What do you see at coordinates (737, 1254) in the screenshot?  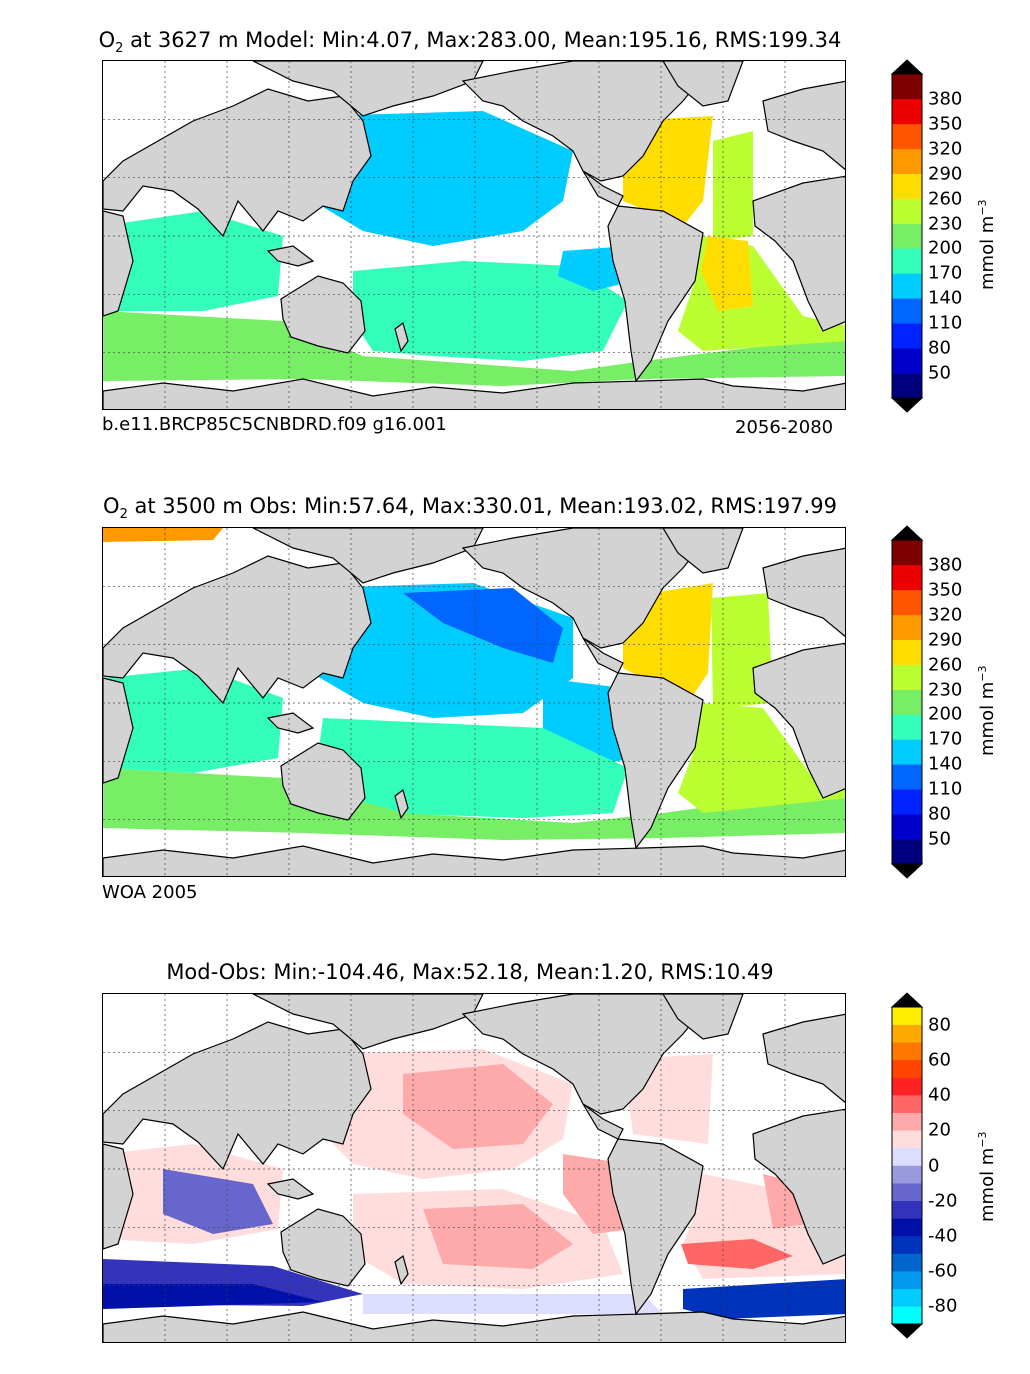 I see `diff-atlantic-hotspot` at bounding box center [737, 1254].